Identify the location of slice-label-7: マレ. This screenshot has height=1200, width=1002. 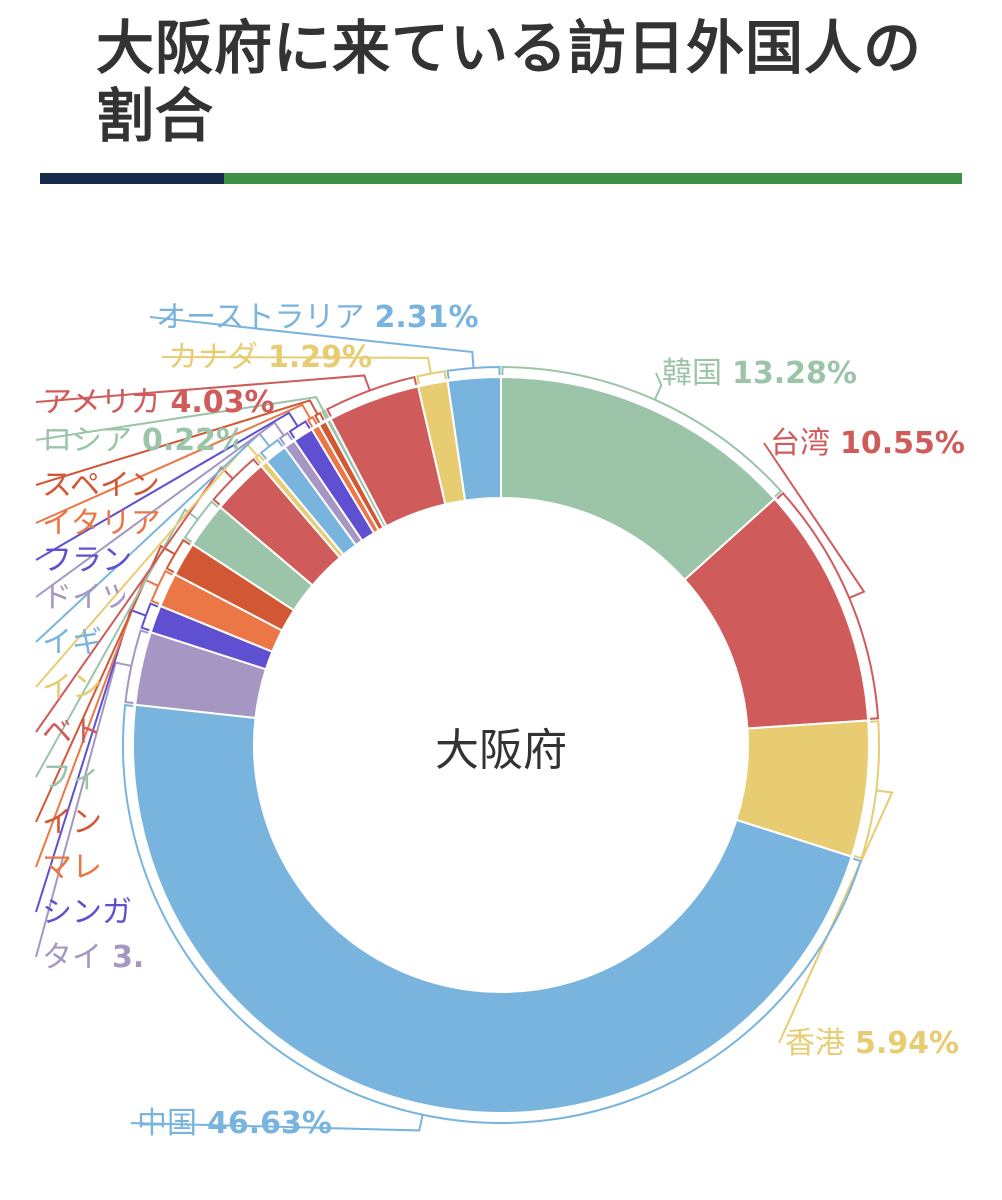
(72, 867).